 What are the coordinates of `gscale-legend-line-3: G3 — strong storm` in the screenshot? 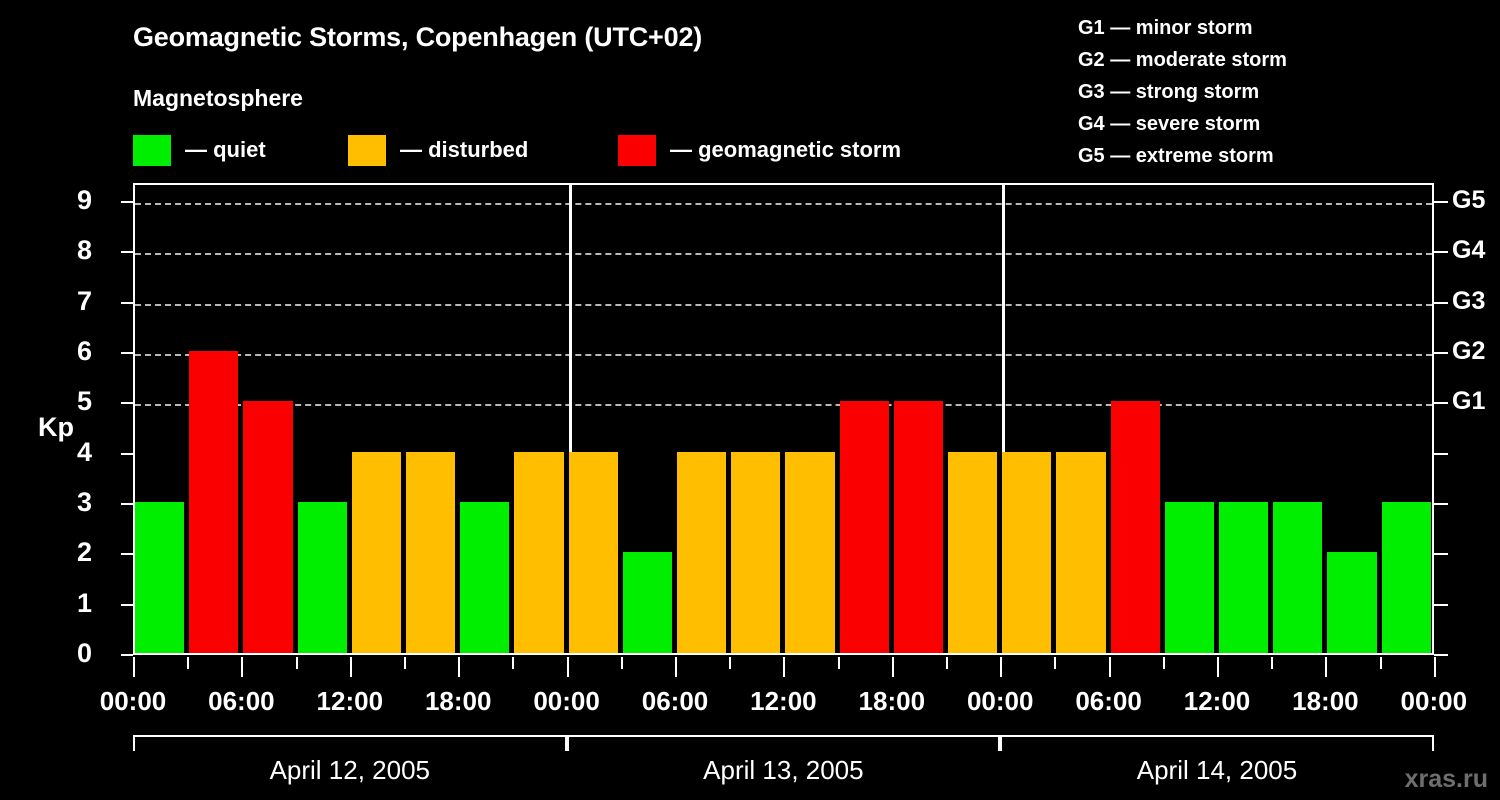 It's located at (1169, 92).